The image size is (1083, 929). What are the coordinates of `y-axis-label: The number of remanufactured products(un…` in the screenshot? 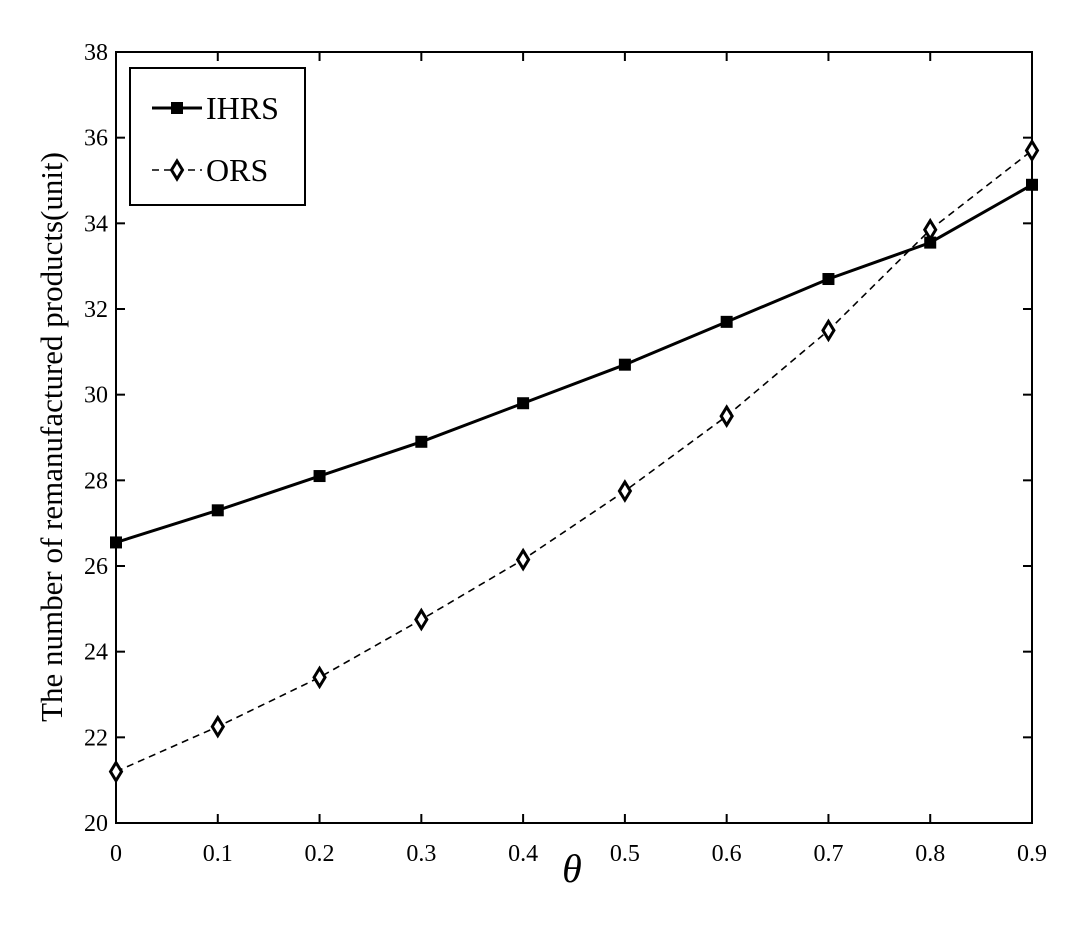 It's located at (51, 437).